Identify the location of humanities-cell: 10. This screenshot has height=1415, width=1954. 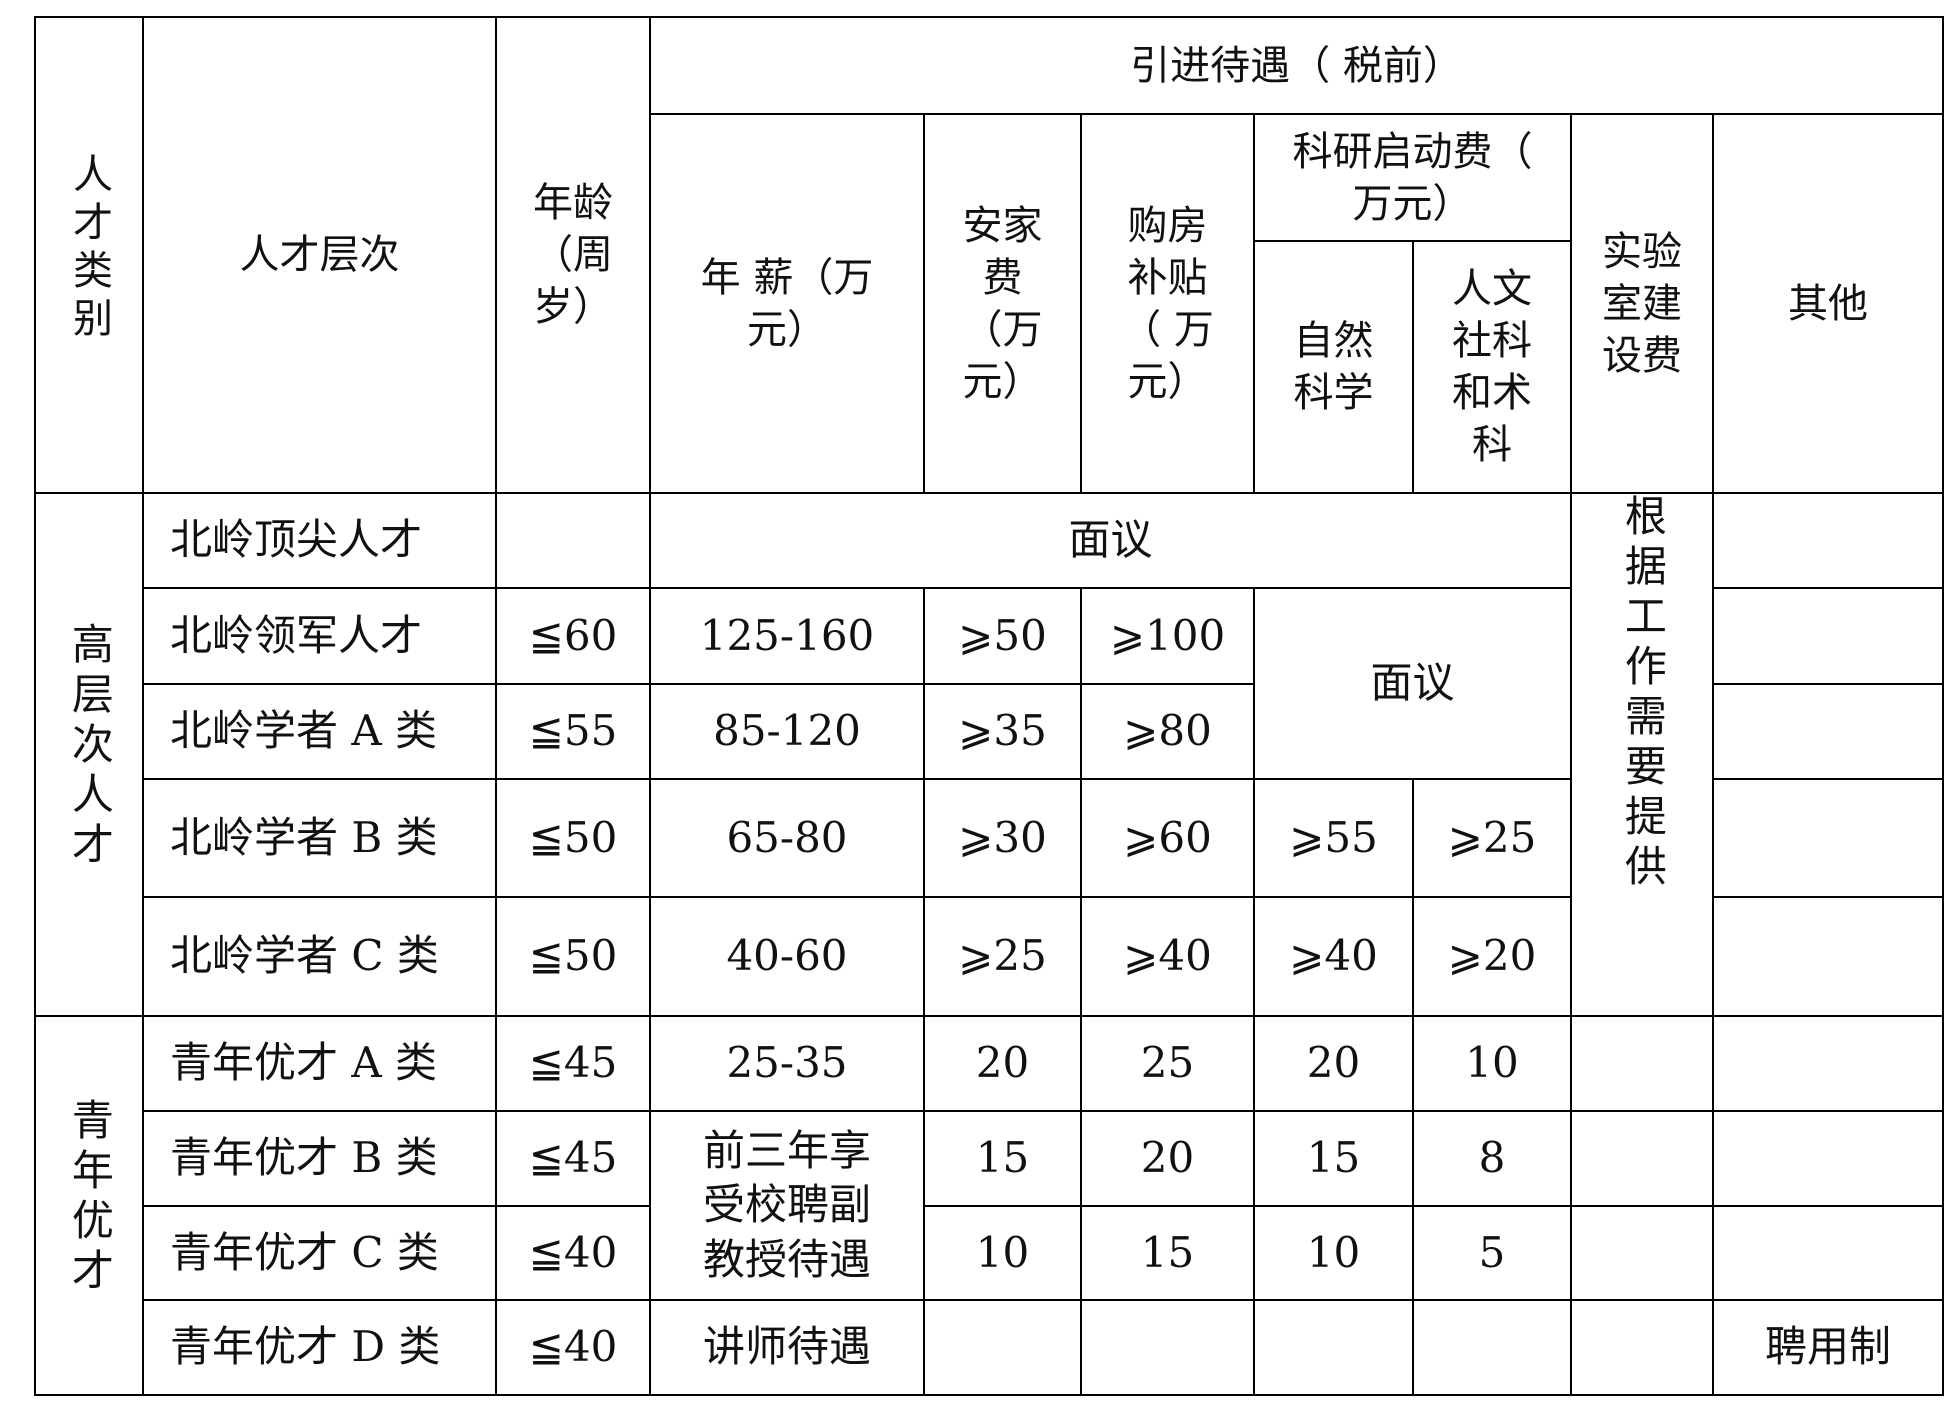
(1492, 1063).